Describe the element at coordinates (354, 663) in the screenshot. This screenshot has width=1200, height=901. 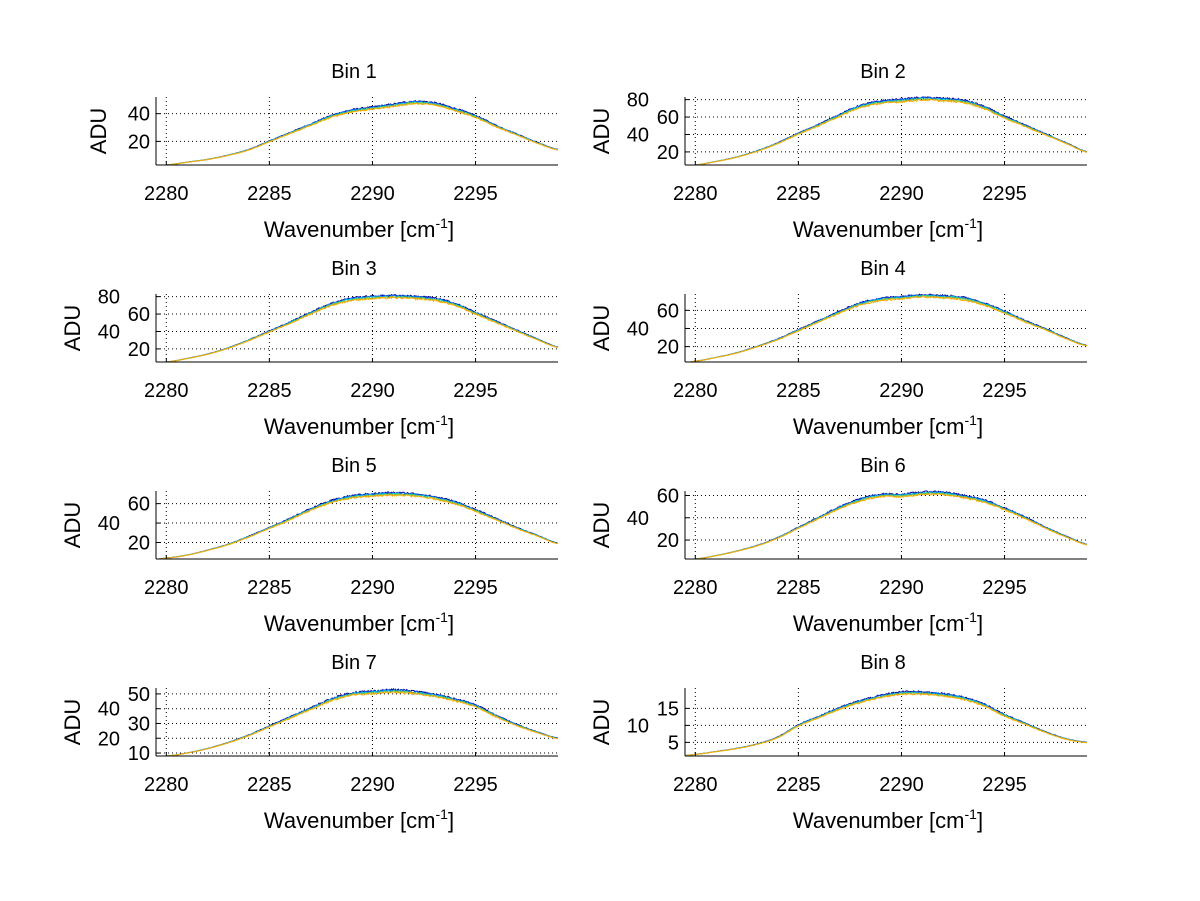
I see `subplot-title: Bin 7` at that location.